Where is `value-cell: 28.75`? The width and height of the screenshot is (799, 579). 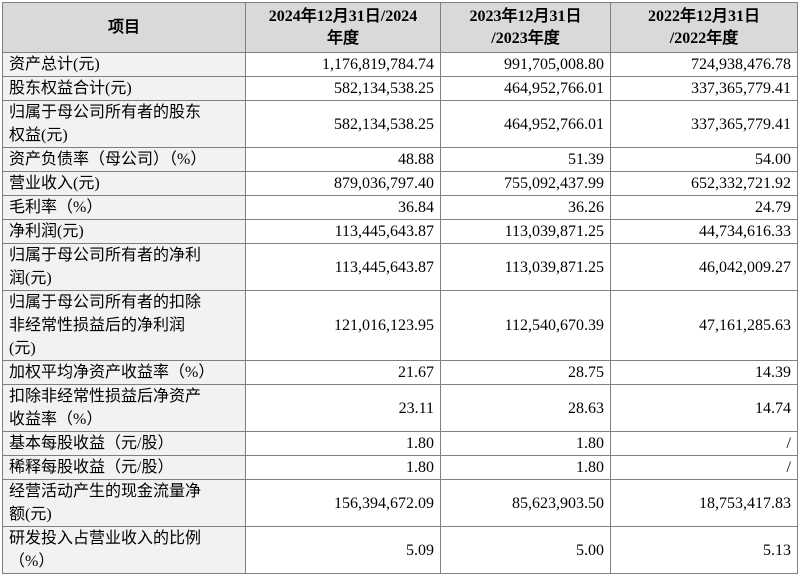
value-cell: 28.75 is located at coordinates (525, 372).